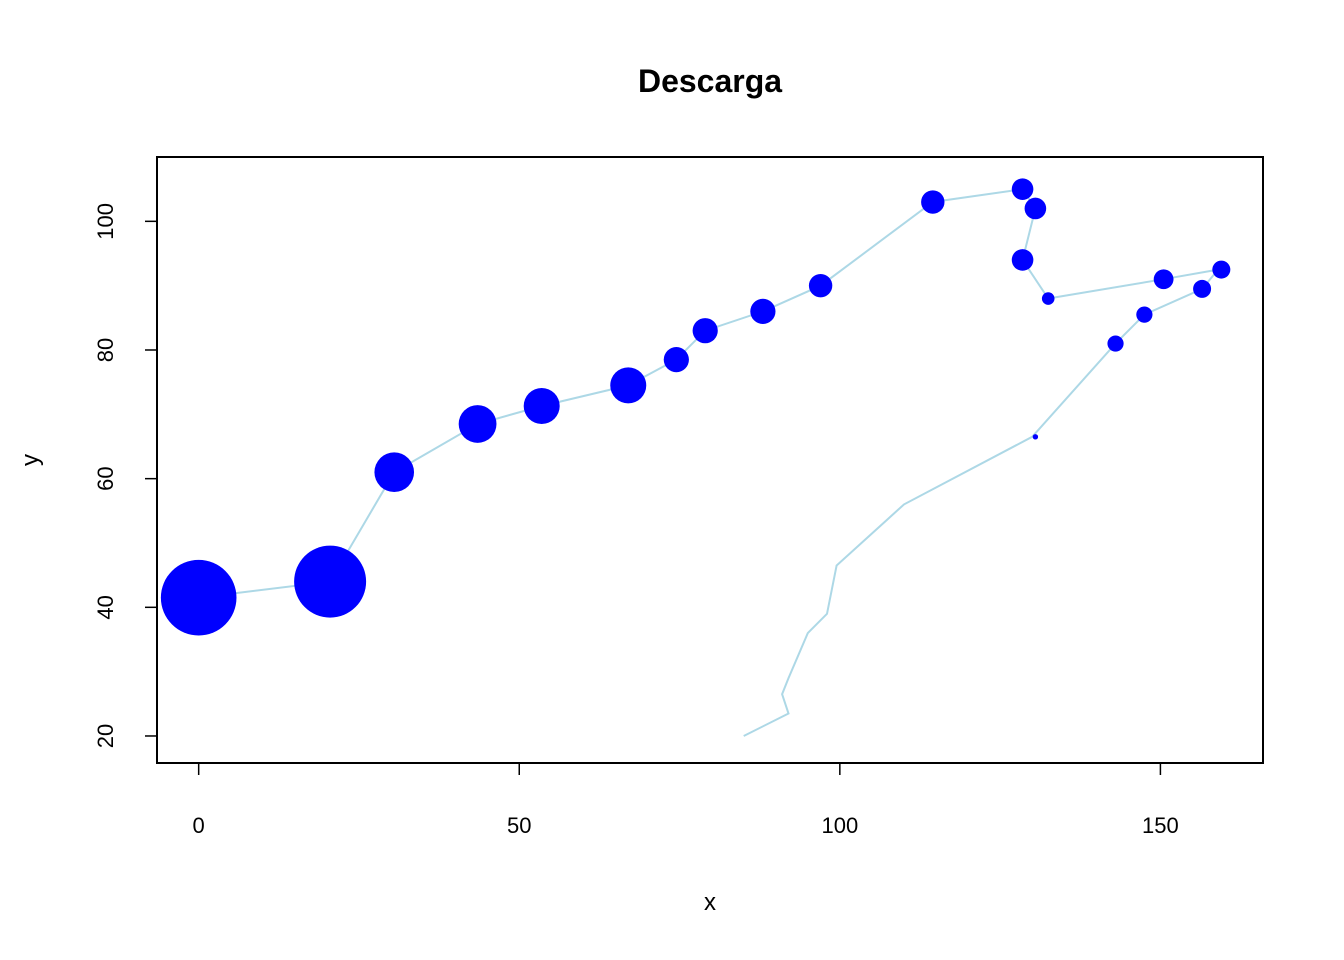  I want to click on chart-title: Descarga, so click(710, 81).